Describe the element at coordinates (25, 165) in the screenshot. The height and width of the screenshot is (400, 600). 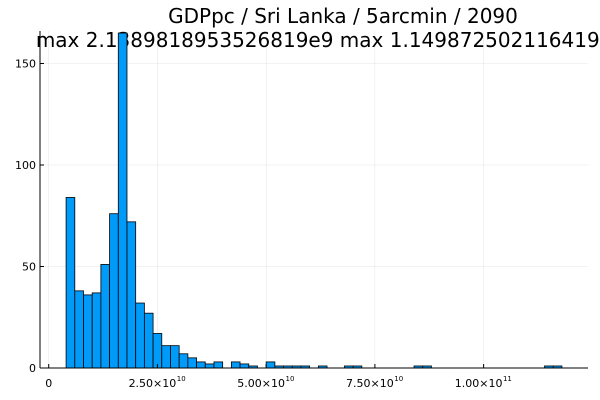
I see `y-tick-label-2: 100` at that location.